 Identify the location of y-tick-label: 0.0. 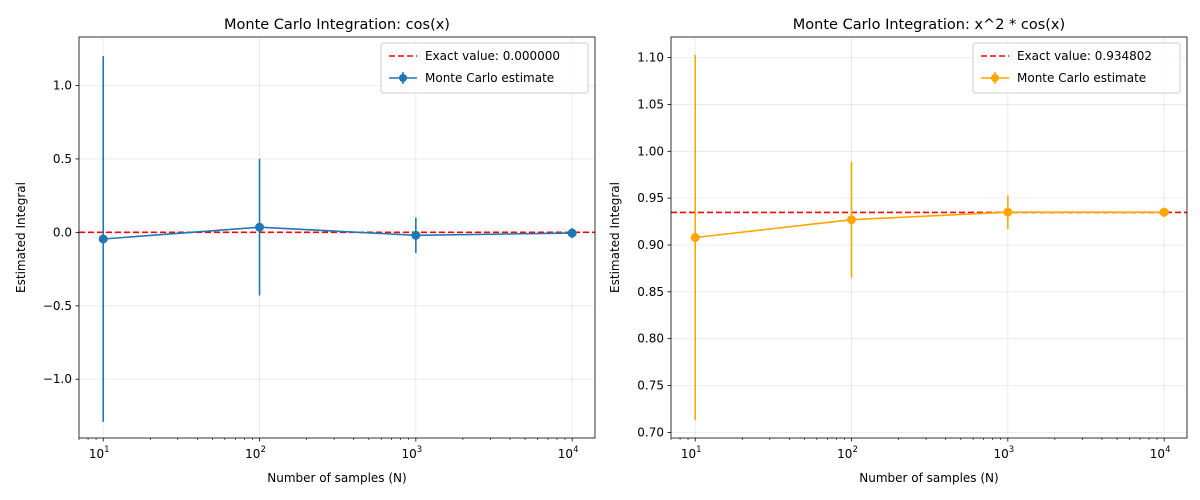
(62, 232).